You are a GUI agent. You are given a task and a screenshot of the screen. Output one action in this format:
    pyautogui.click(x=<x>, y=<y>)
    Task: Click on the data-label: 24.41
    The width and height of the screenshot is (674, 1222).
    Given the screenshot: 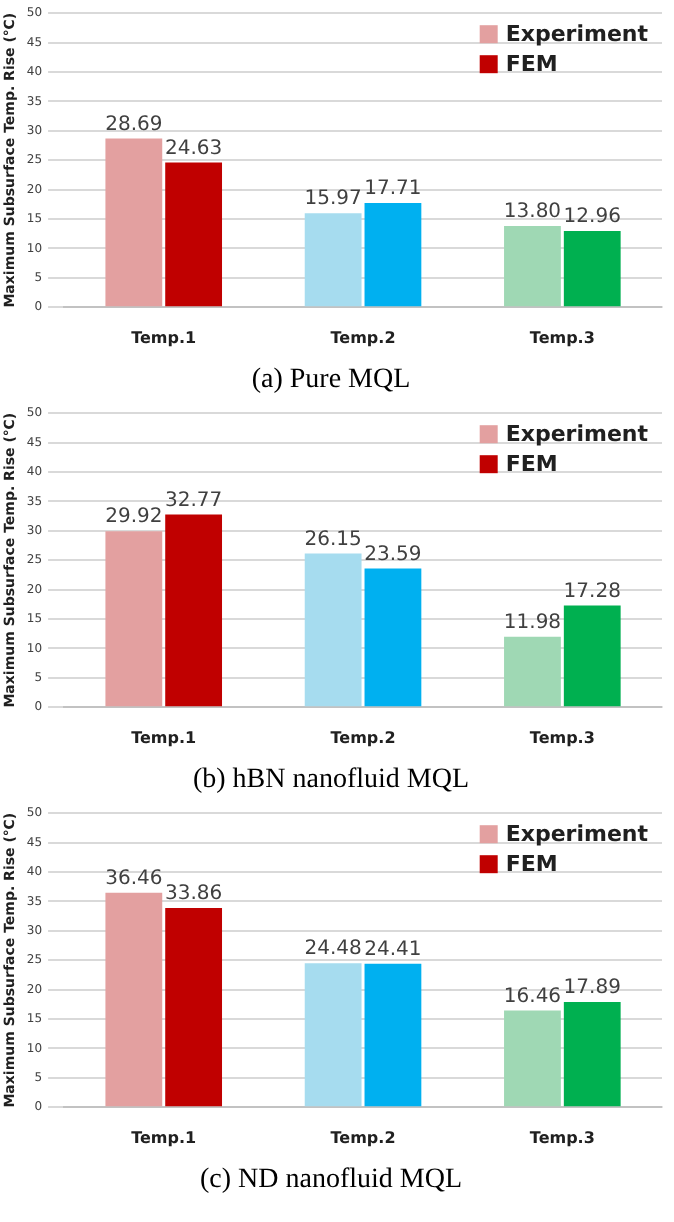 What is the action you would take?
    pyautogui.click(x=393, y=949)
    